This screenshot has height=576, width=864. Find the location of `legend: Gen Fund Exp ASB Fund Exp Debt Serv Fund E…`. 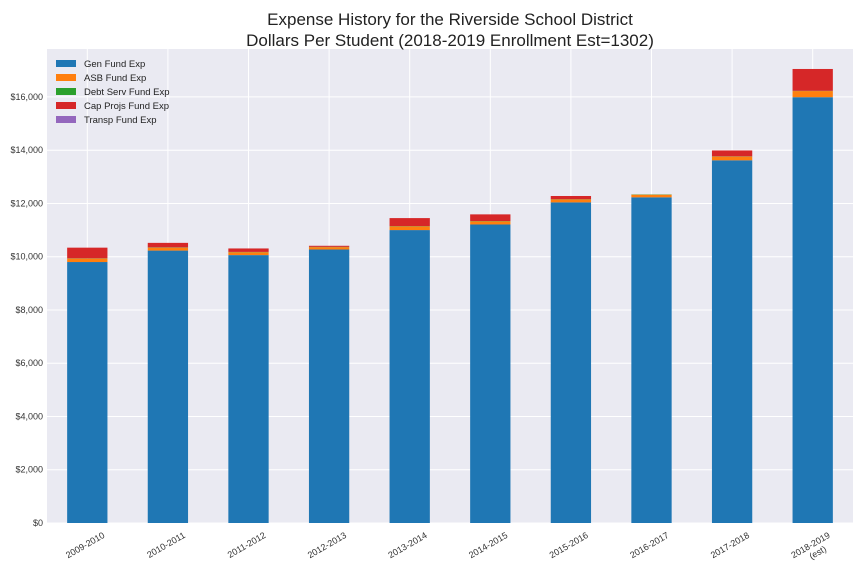

legend: Gen Fund Exp ASB Fund Exp Debt Serv Fund E… is located at coordinates (113, 92).